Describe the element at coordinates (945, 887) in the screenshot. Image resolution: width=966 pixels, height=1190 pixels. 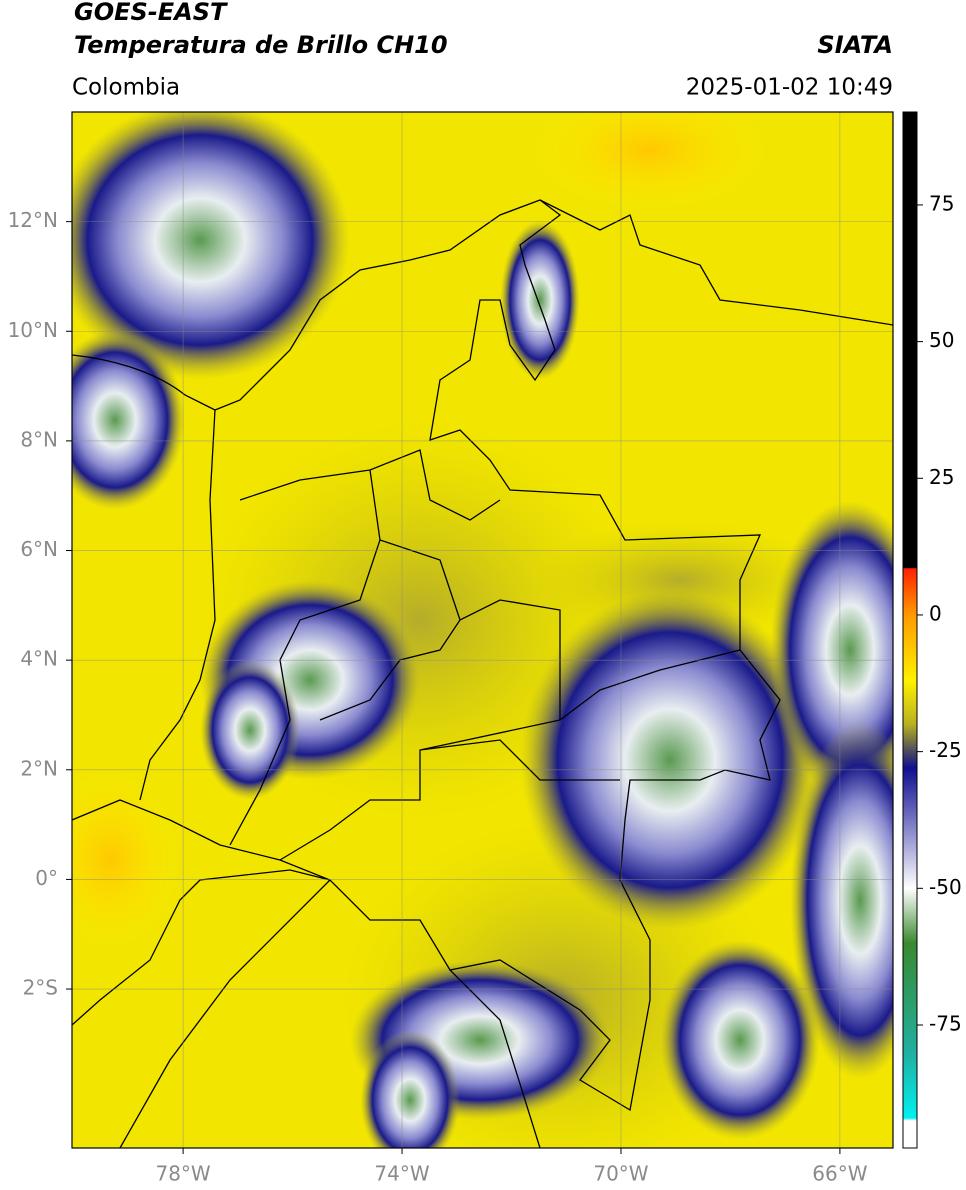
I see `colorbar-tick-label: -50` at that location.